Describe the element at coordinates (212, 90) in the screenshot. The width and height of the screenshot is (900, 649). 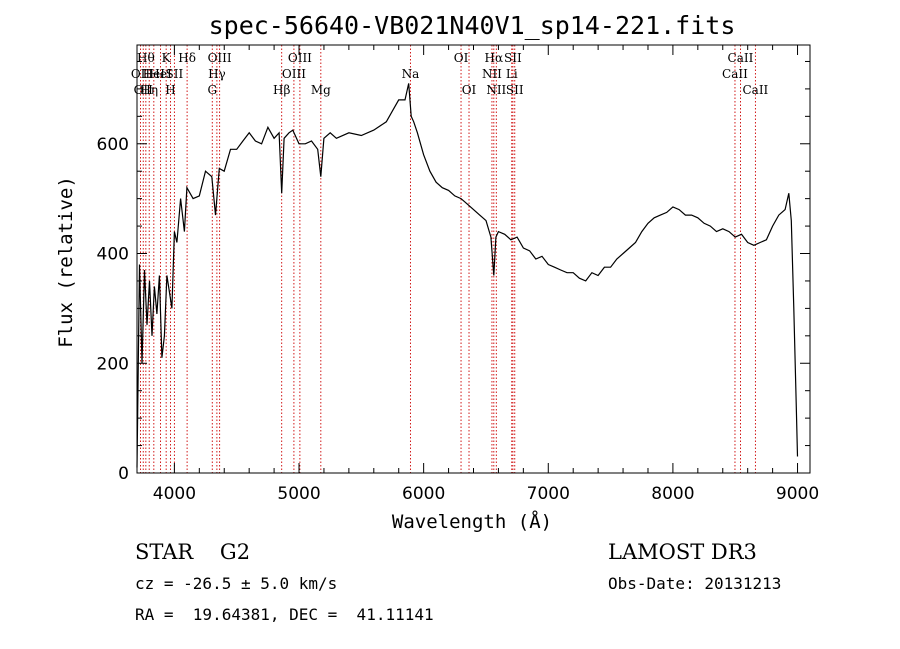
I see `line-label-10: G` at that location.